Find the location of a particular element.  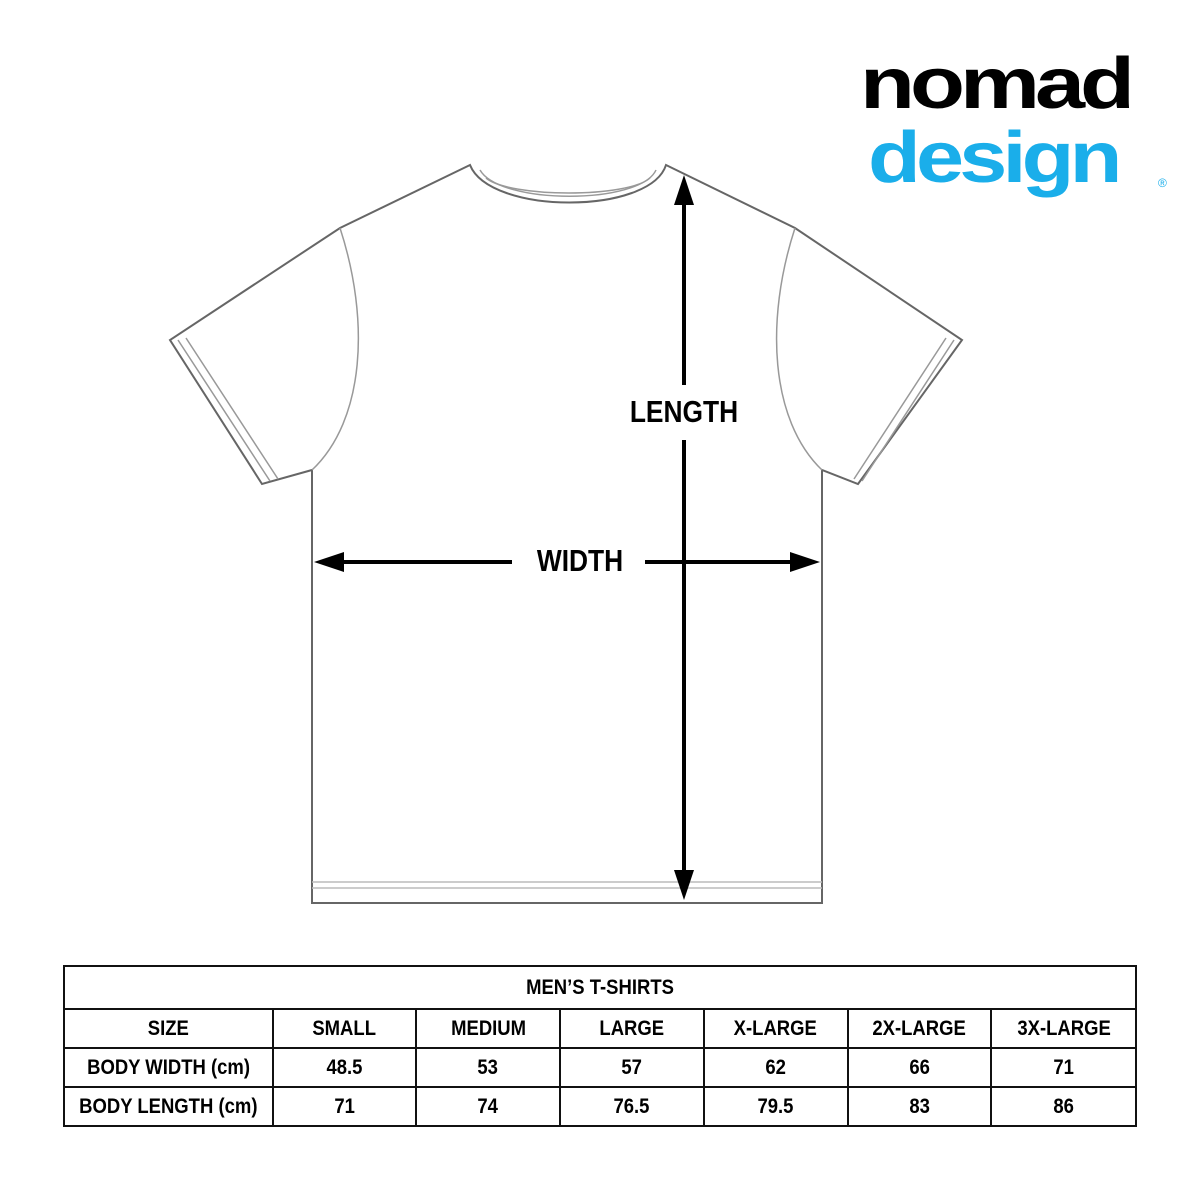

width-label: WIDTH is located at coordinates (580, 560).